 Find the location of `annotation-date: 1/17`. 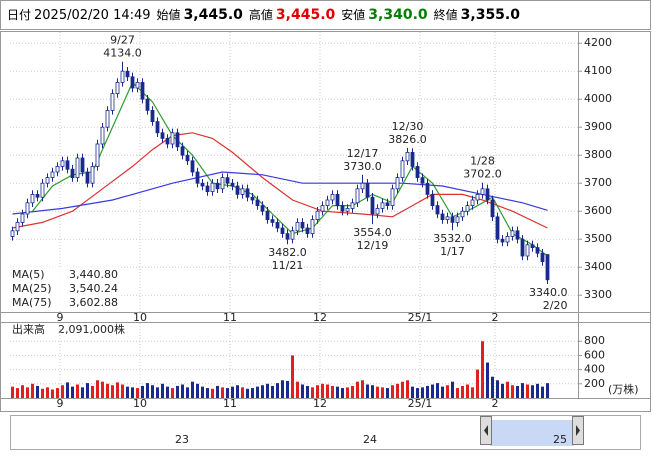

annotation-date: 1/17 is located at coordinates (452, 251).